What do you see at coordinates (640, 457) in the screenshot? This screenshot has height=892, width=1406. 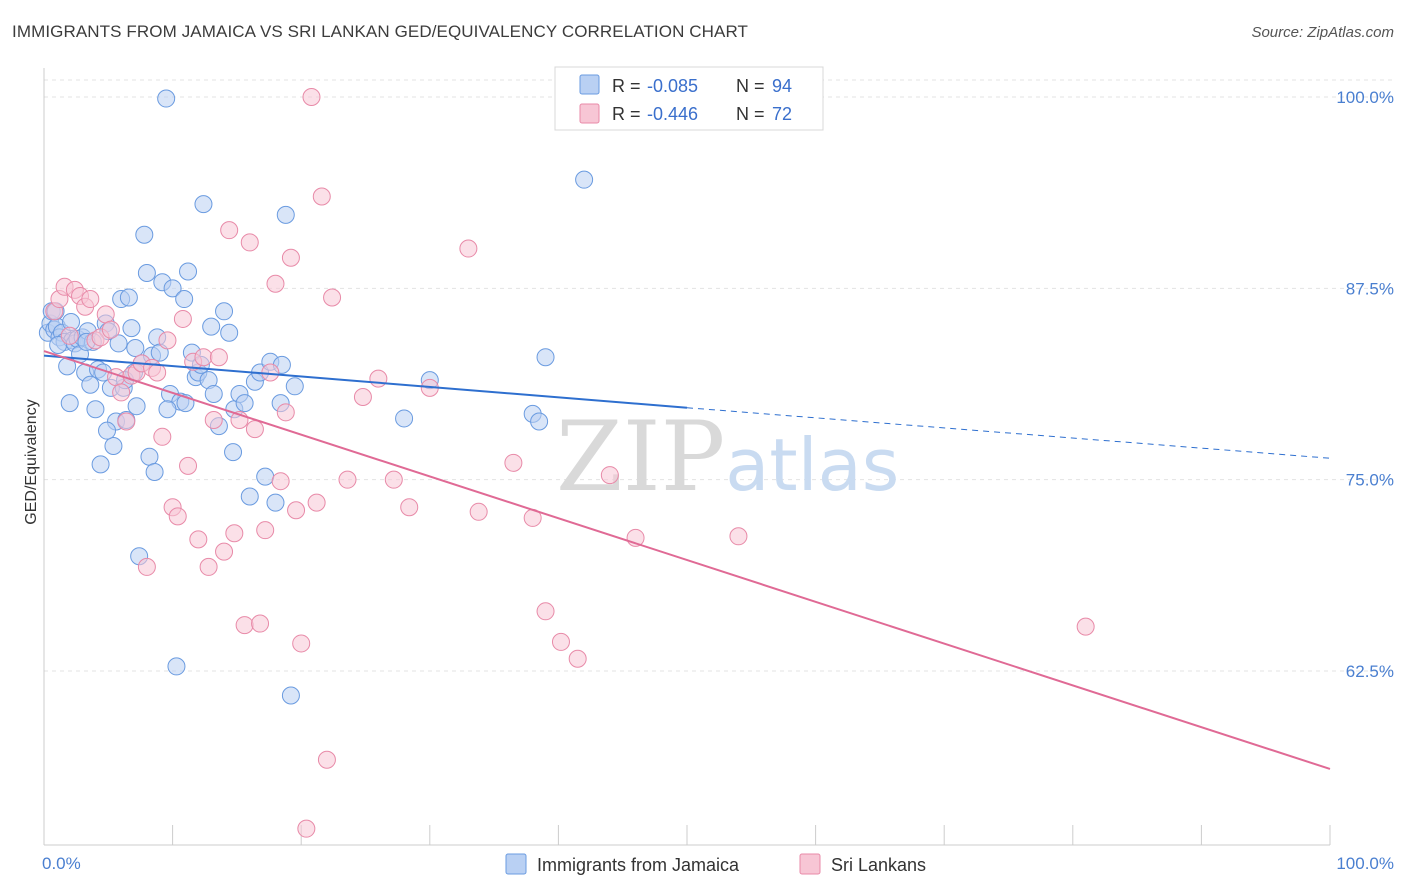 I see `watermark-zip: ZIP` at bounding box center [640, 457].